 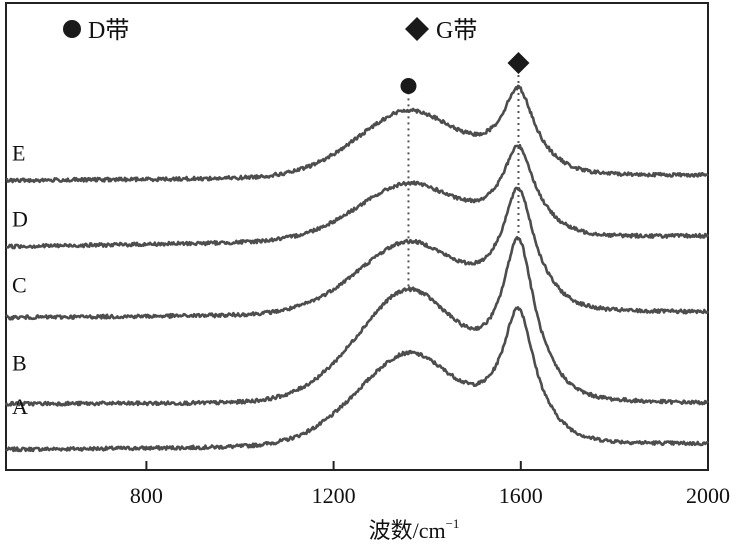 What do you see at coordinates (456, 30) in the screenshot?
I see `legend-g-band-label: G带` at bounding box center [456, 30].